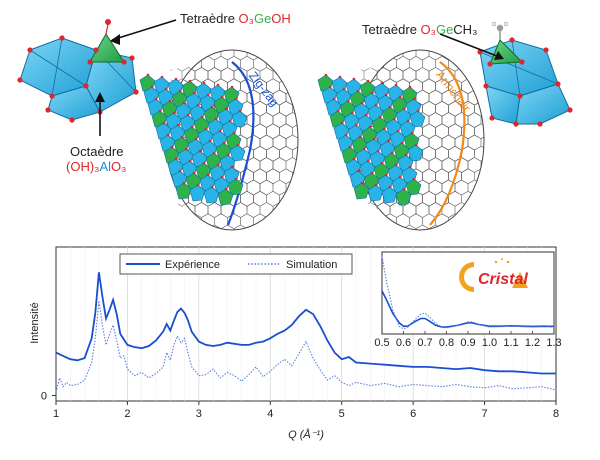 This screenshot has height=460, width=600. Describe the element at coordinates (342, 414) in the screenshot. I see `x-tick-label: 5` at that location.